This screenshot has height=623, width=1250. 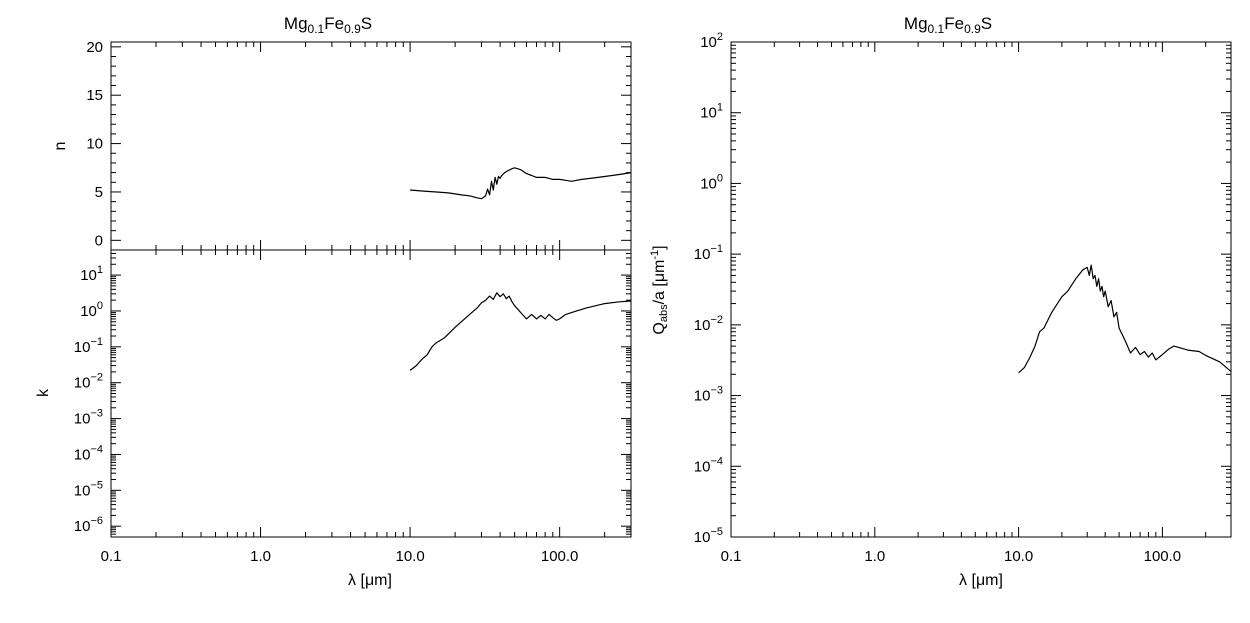 What do you see at coordinates (99, 192) in the screenshot?
I see `y-tick-label: 5` at bounding box center [99, 192].